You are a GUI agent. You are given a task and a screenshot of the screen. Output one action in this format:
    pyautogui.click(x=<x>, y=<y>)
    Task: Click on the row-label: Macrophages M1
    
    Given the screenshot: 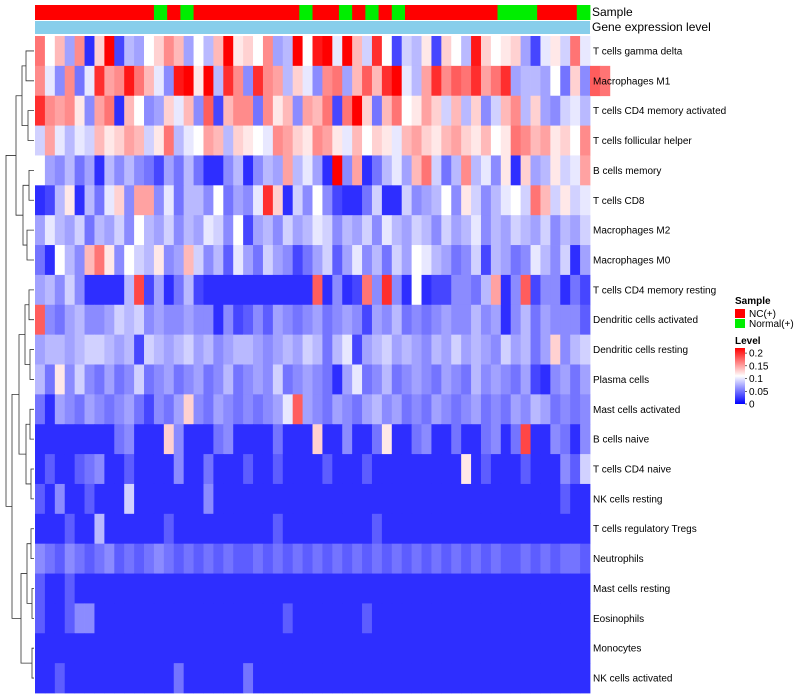 What is the action you would take?
    pyautogui.click(x=632, y=81)
    